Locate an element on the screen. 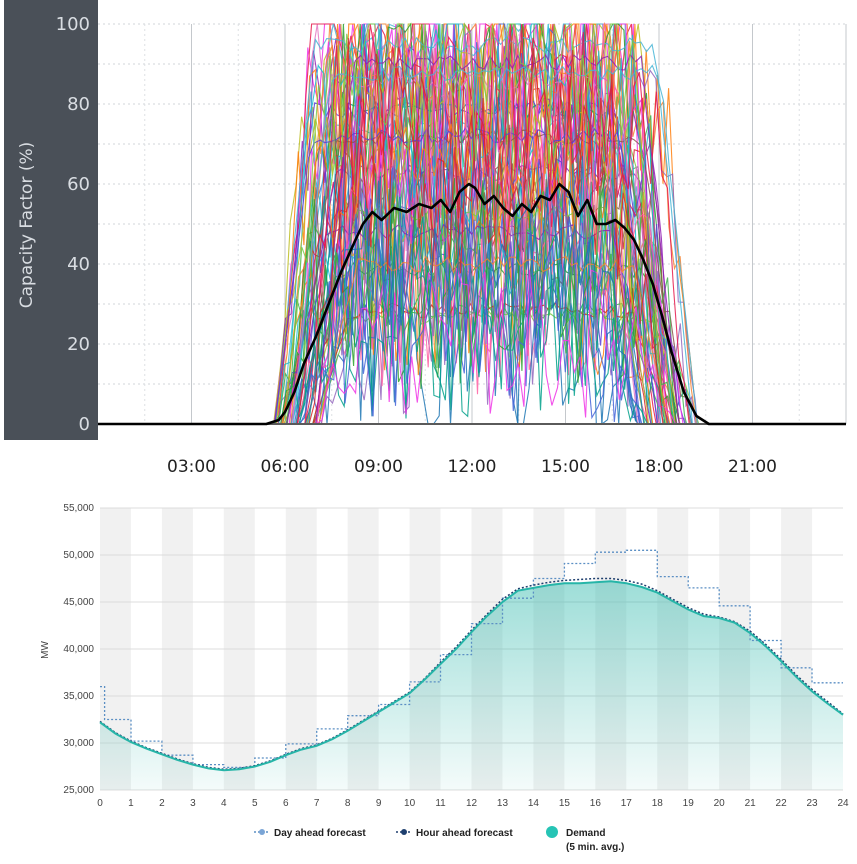 The height and width of the screenshot is (864, 857). x-tick-label: 24 is located at coordinates (843, 803).